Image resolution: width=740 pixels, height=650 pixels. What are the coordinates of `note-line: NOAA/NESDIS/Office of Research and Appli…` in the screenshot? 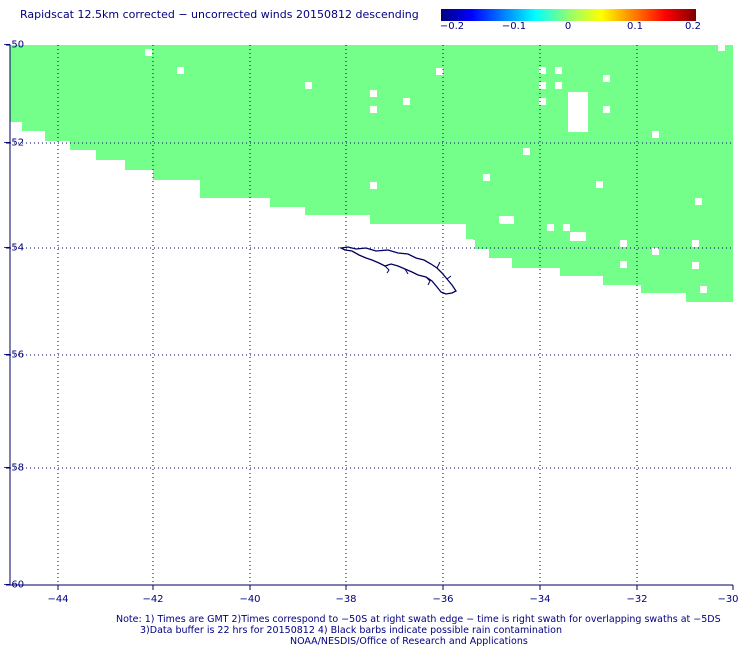 It's located at (409, 641).